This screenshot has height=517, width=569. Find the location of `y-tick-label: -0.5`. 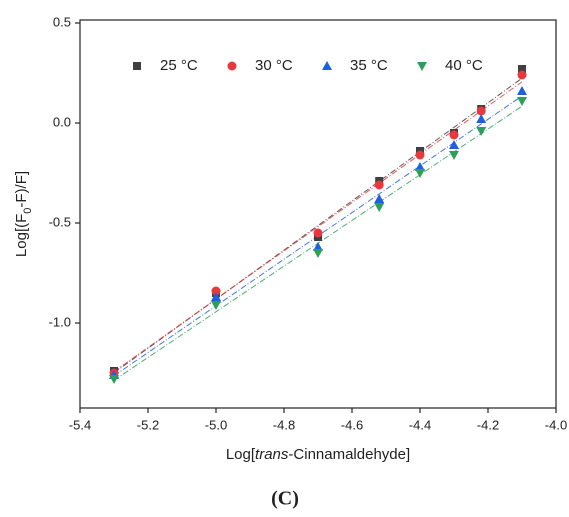

y-tick-label: -0.5 is located at coordinates (60, 221).